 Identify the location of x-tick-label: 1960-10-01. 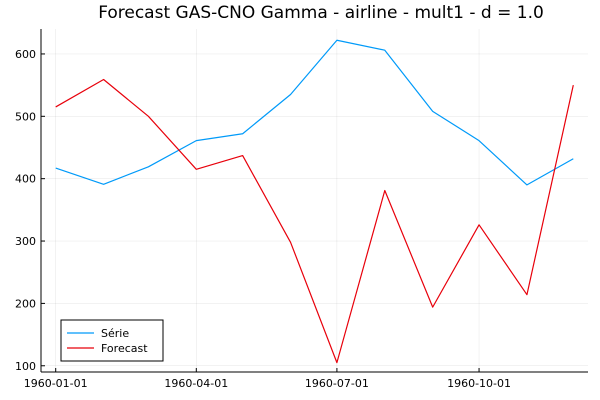
(479, 383).